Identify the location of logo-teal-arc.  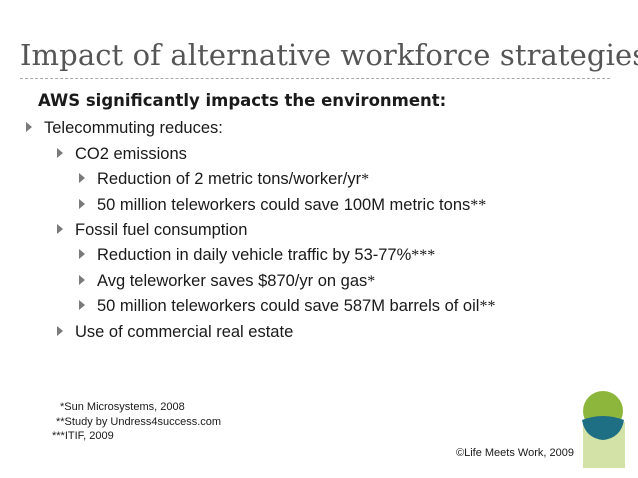
(603, 428).